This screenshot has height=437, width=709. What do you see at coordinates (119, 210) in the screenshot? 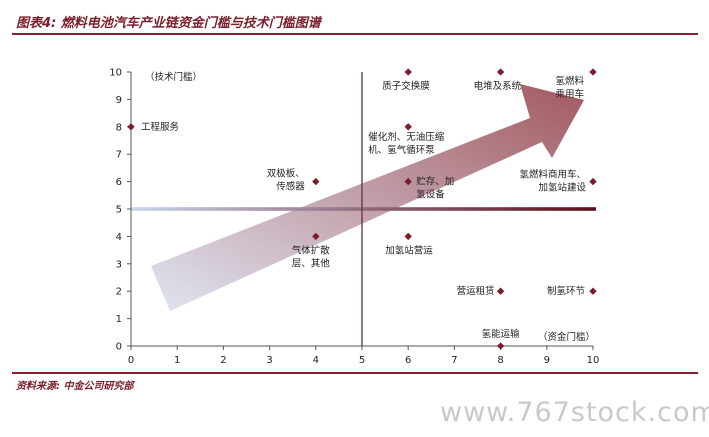
I see `y-tick-label: 5` at bounding box center [119, 210].